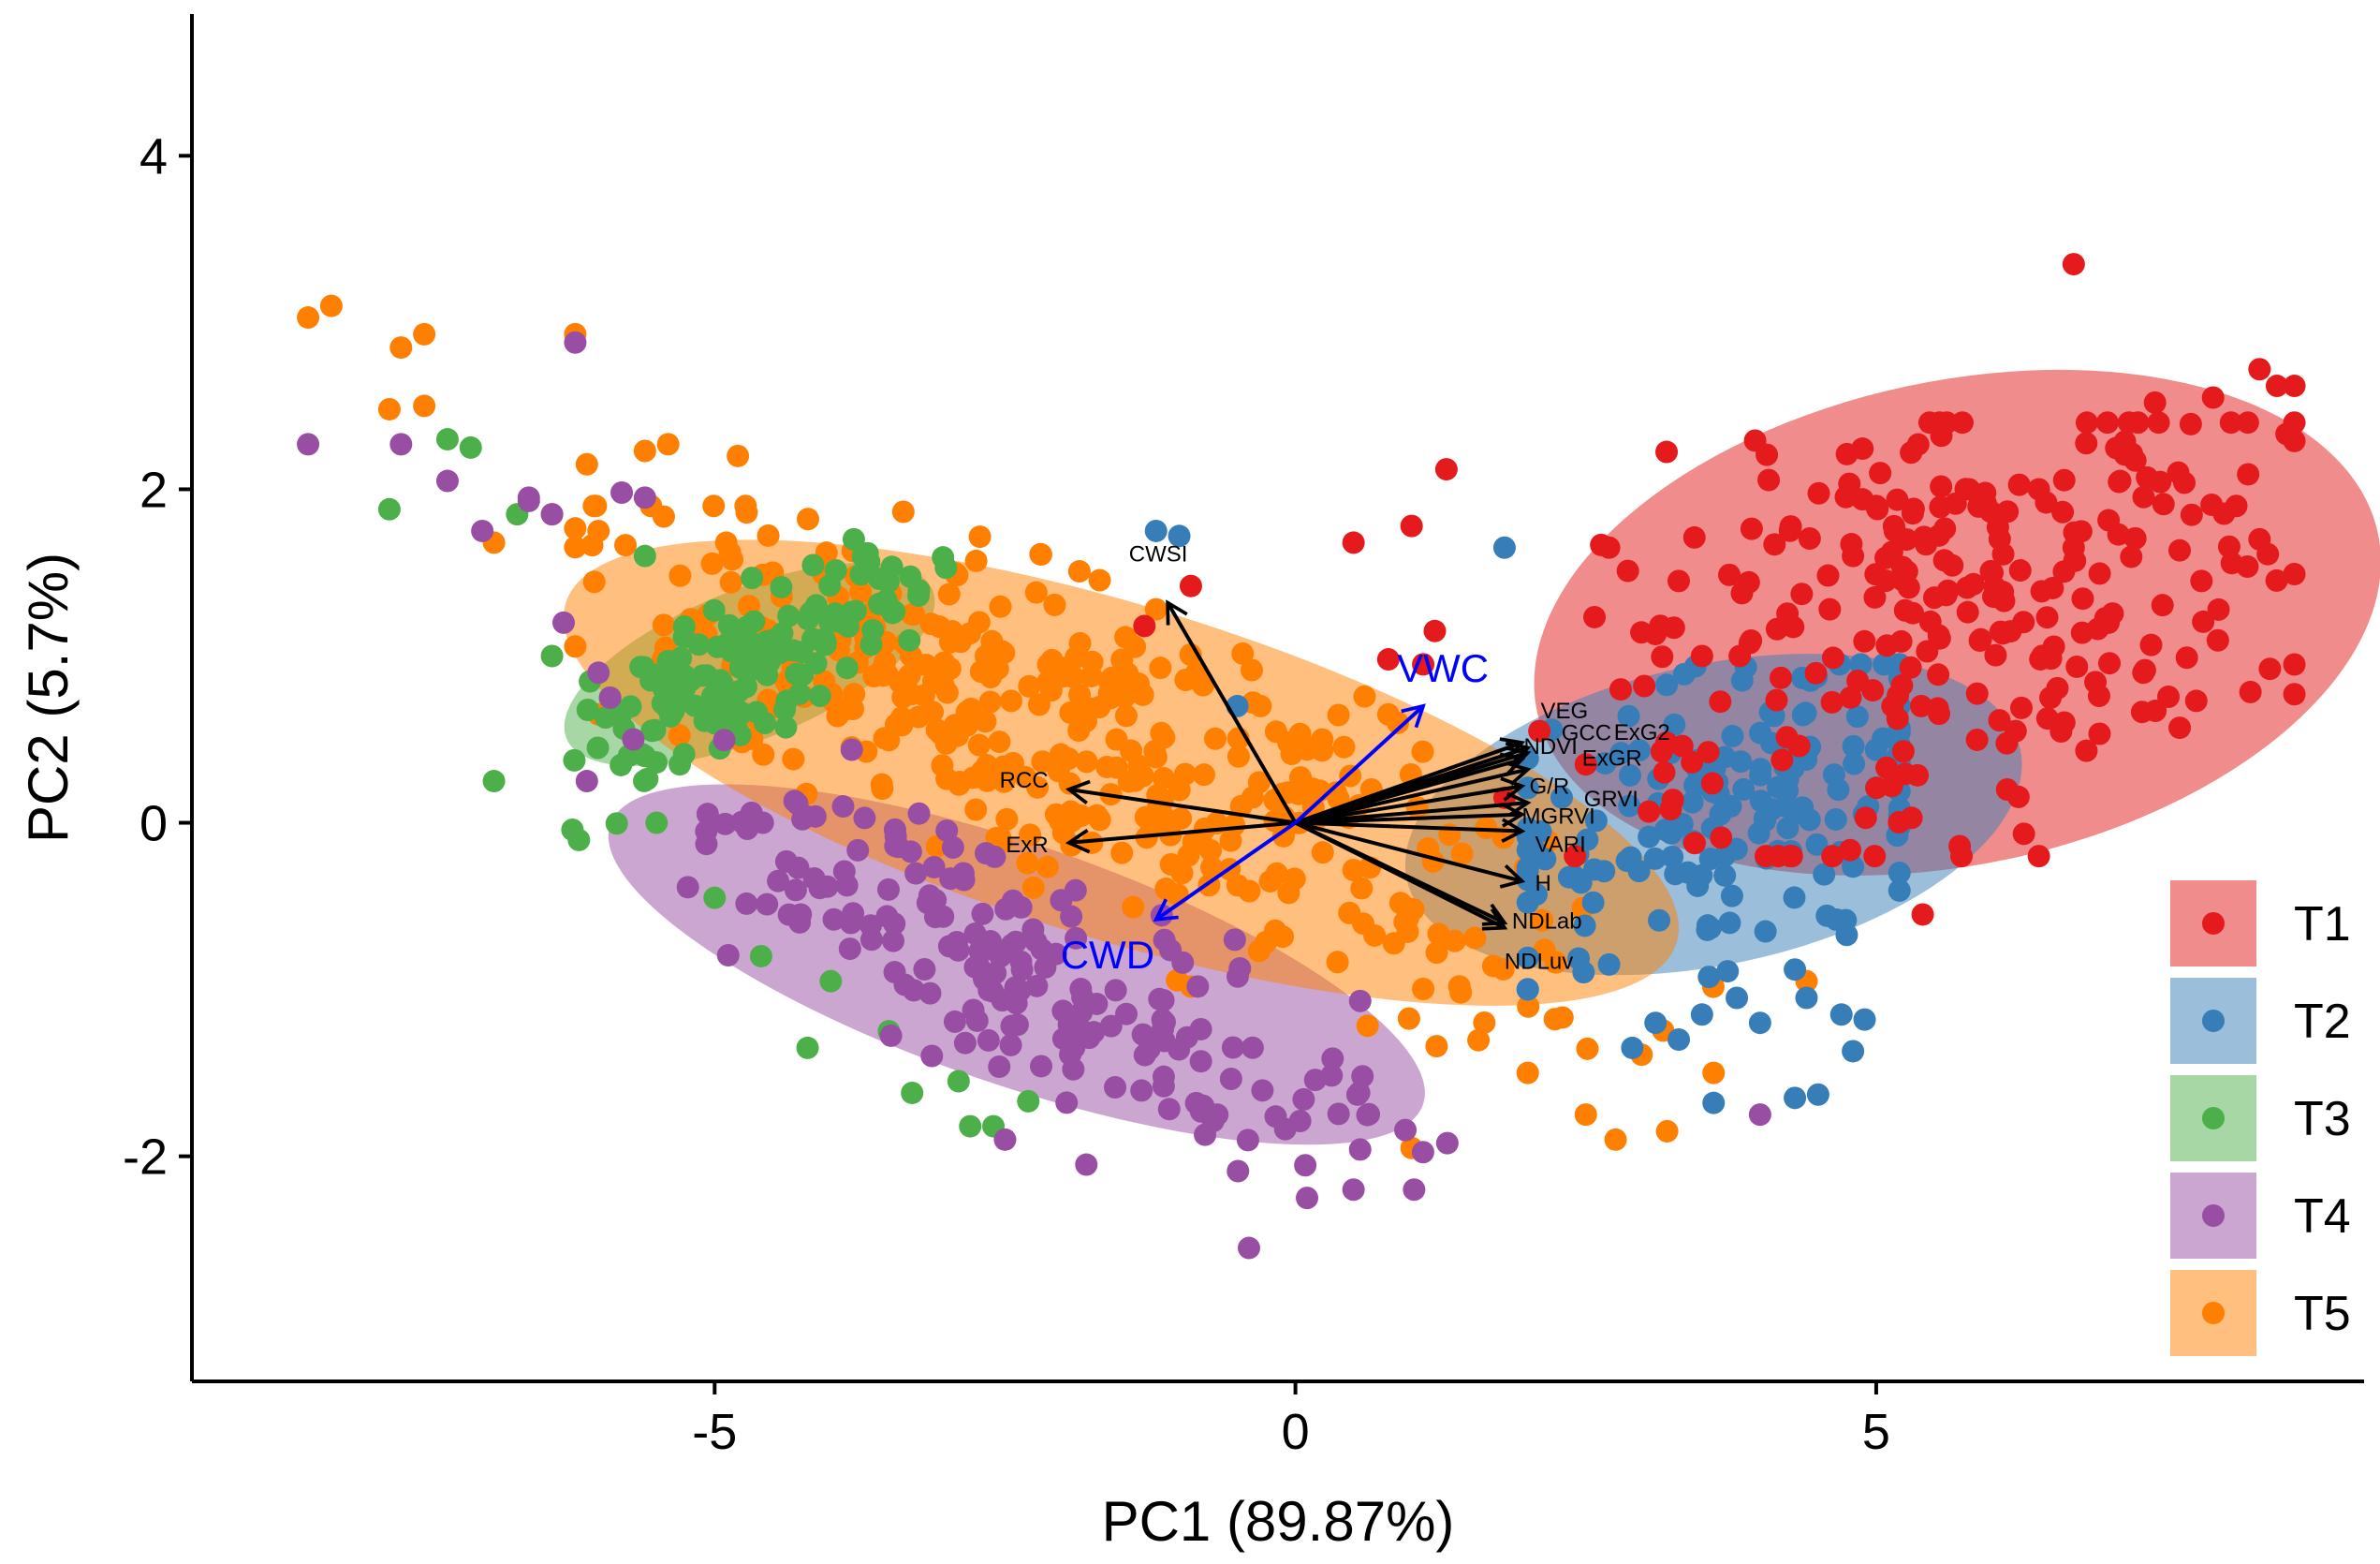 Image resolution: width=2380 pixels, height=1564 pixels. I want to click on loading-arrow-exgr, so click(1413, 793).